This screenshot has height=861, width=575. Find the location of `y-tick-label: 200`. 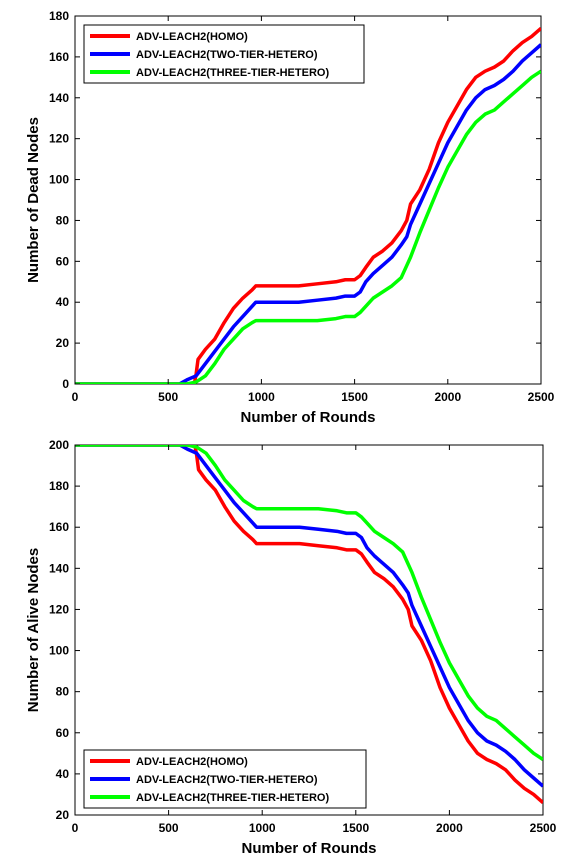

y-tick-label: 200 is located at coordinates (59, 445).